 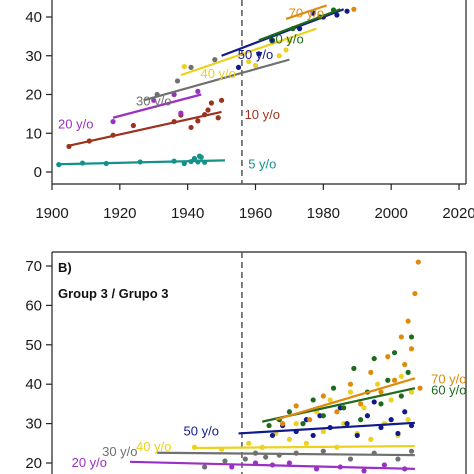 What do you see at coordinates (65, 267) in the screenshot?
I see `panel-label: B)` at bounding box center [65, 267].